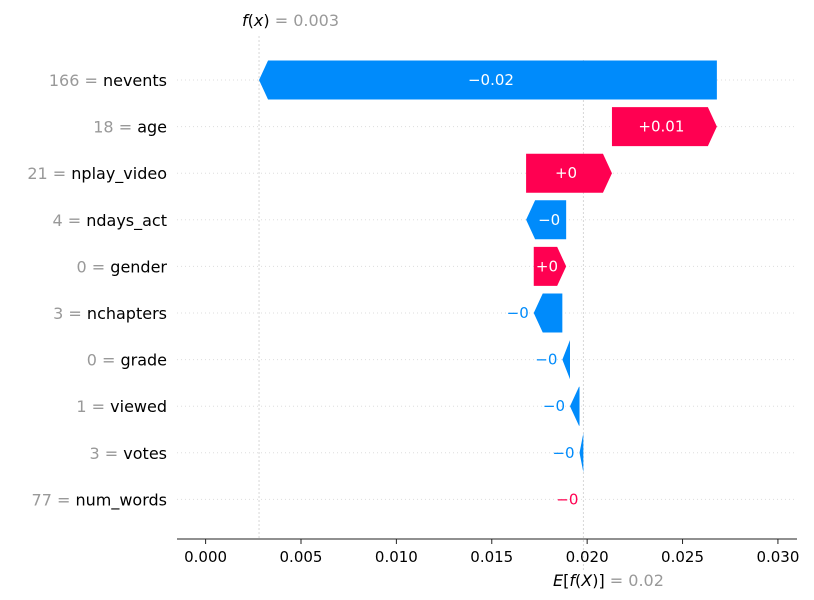 The image size is (814, 600). What do you see at coordinates (491, 557) in the screenshot?
I see `x-tick-label: 0.015` at bounding box center [491, 557].